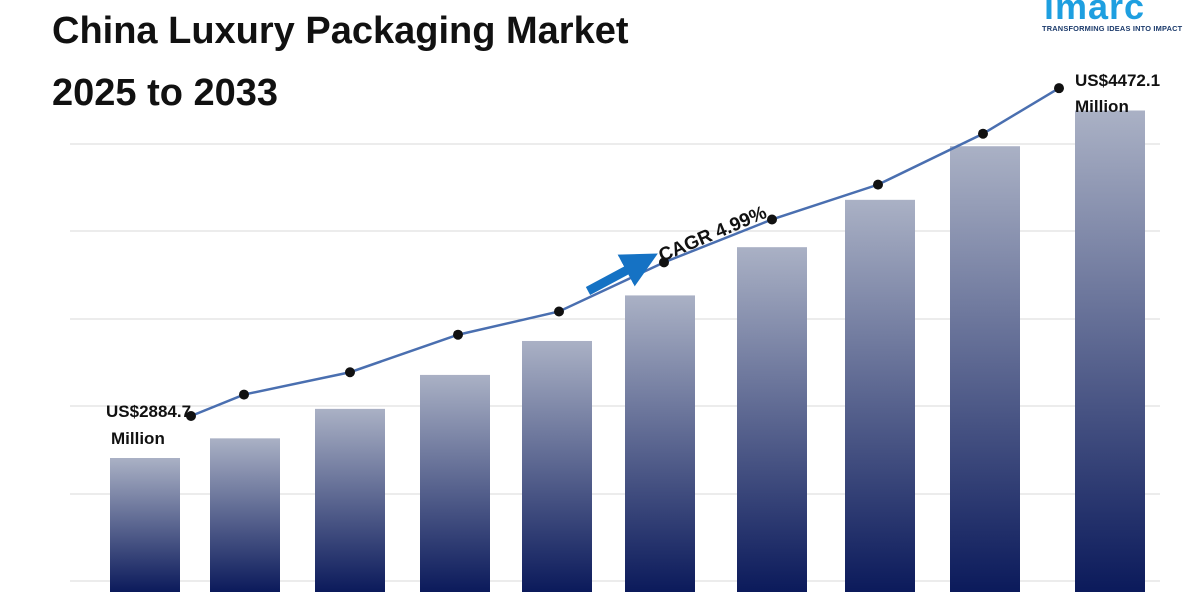 The height and width of the screenshot is (600, 1200). Describe the element at coordinates (340, 31) in the screenshot. I see `title-line-1: China Luxury Packaging Market` at that location.